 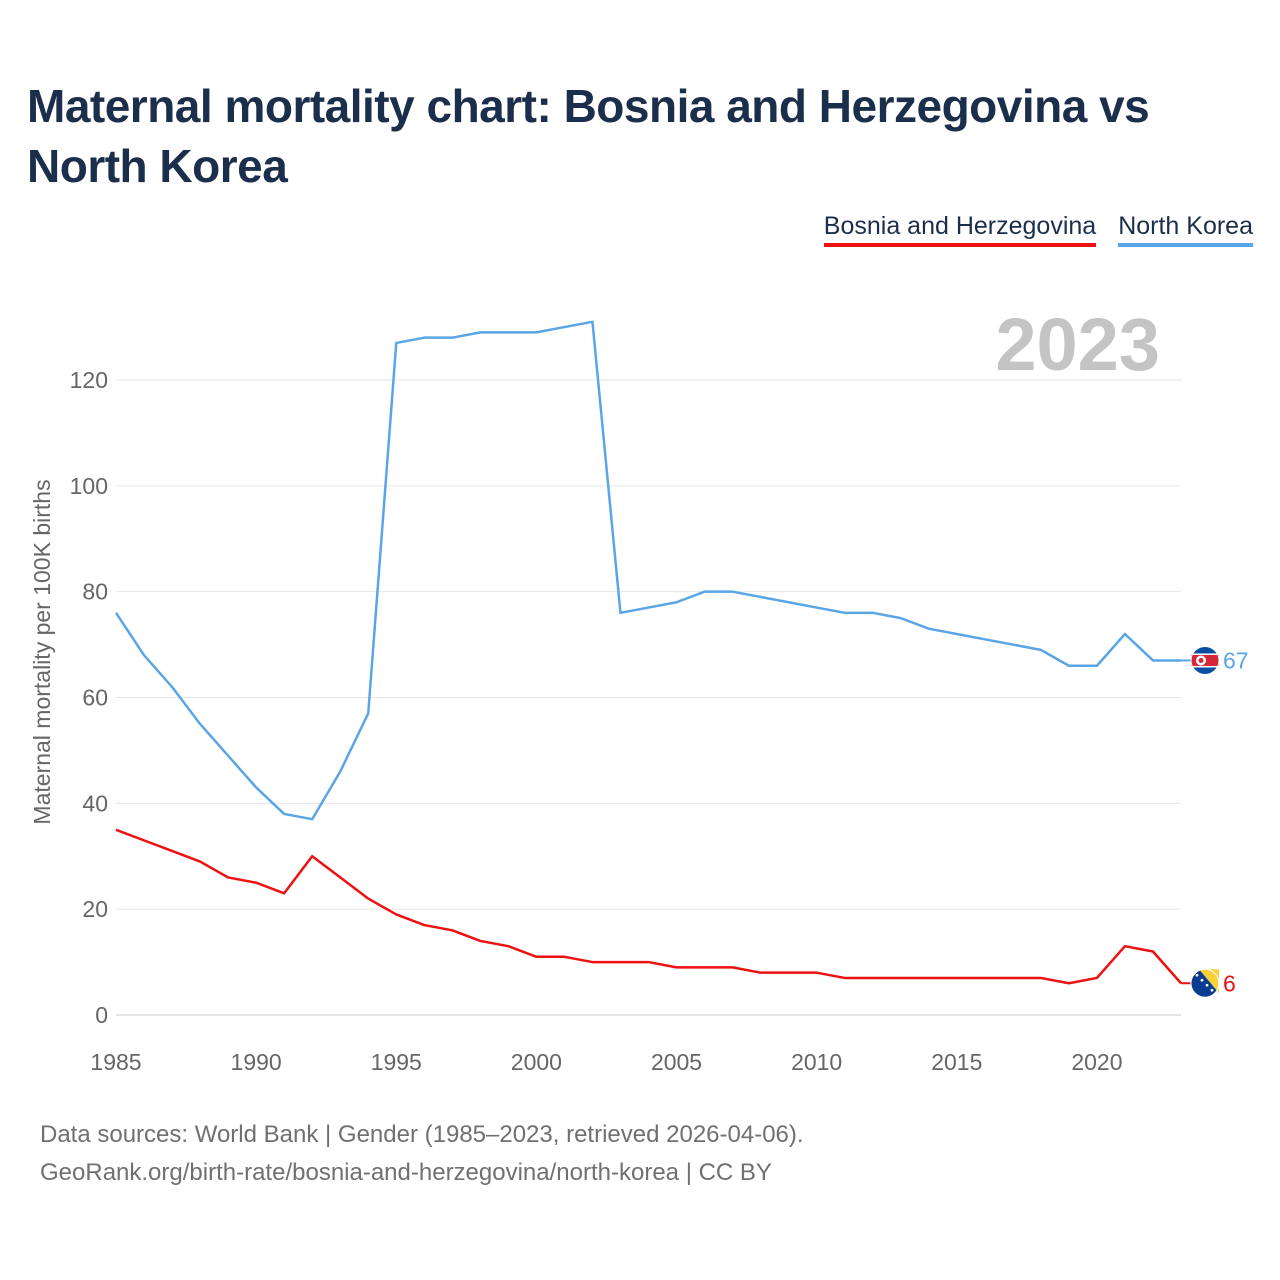 I want to click on x-tick-label-1985: 1985, so click(x=115, y=1062).